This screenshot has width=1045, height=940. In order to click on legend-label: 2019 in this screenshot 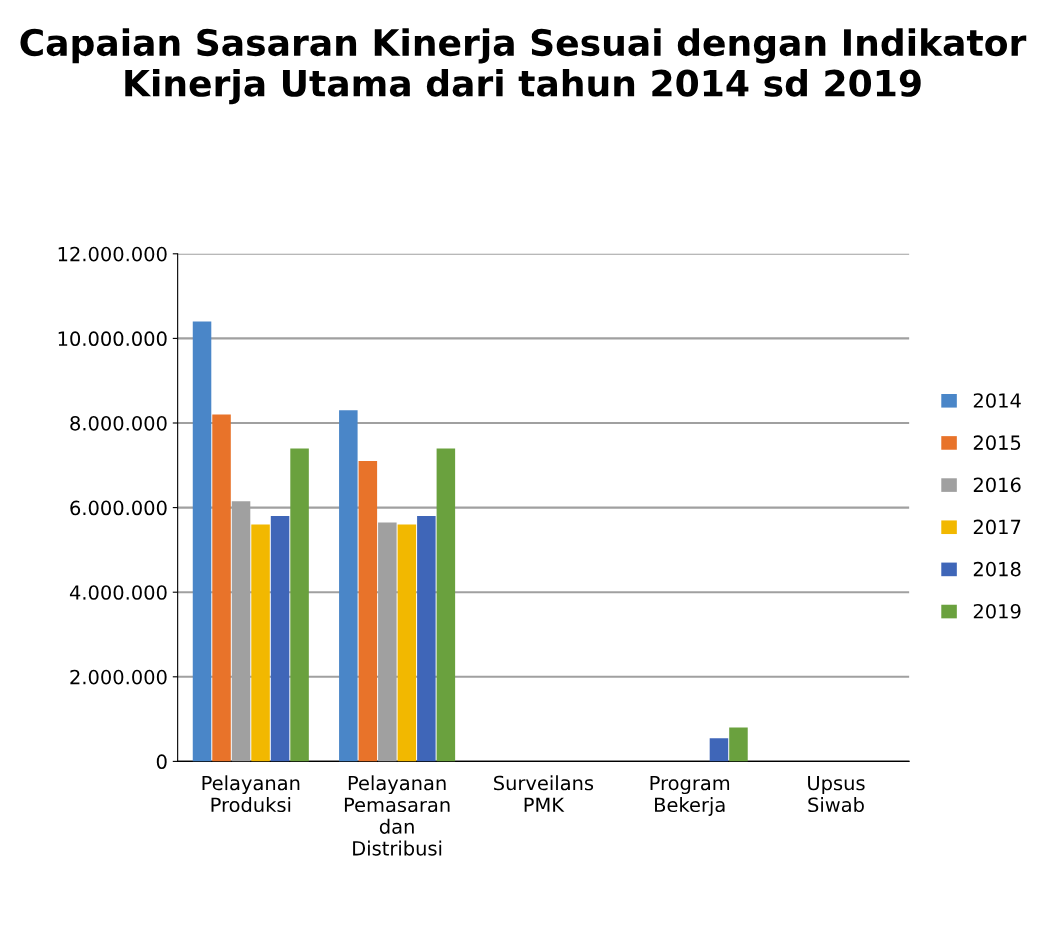, I will do `click(997, 611)`.